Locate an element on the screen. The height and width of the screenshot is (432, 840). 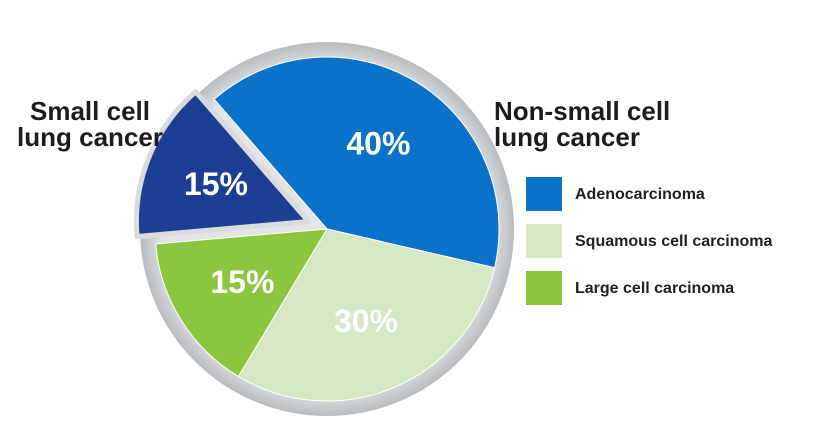
legend-item-large-cell: Large cell carcinoma is located at coordinates (630, 288).